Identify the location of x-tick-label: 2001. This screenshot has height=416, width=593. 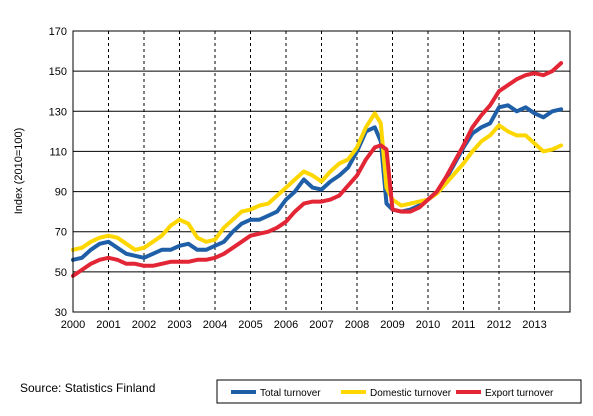
(108, 325).